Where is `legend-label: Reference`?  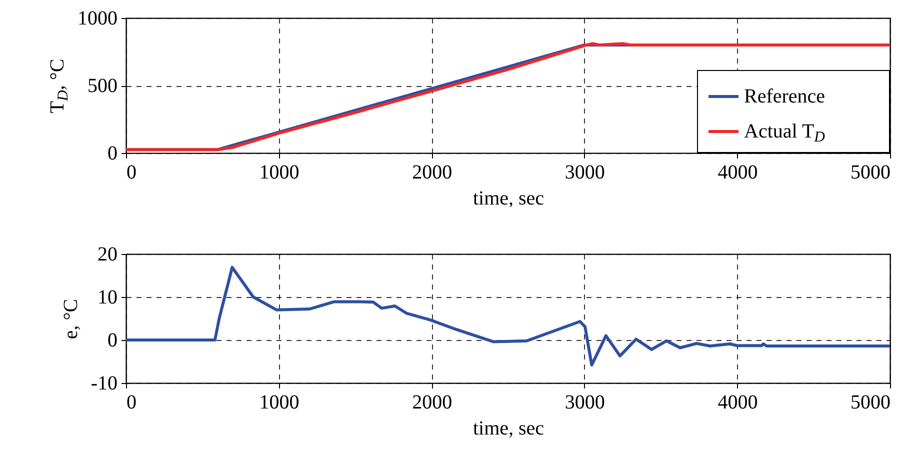 legend-label: Reference is located at coordinates (785, 97).